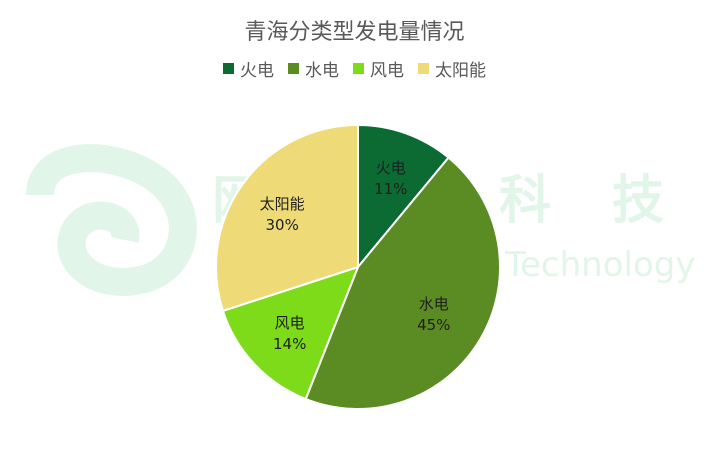  I want to click on watermark-en-1: Technology, so click(599, 265).